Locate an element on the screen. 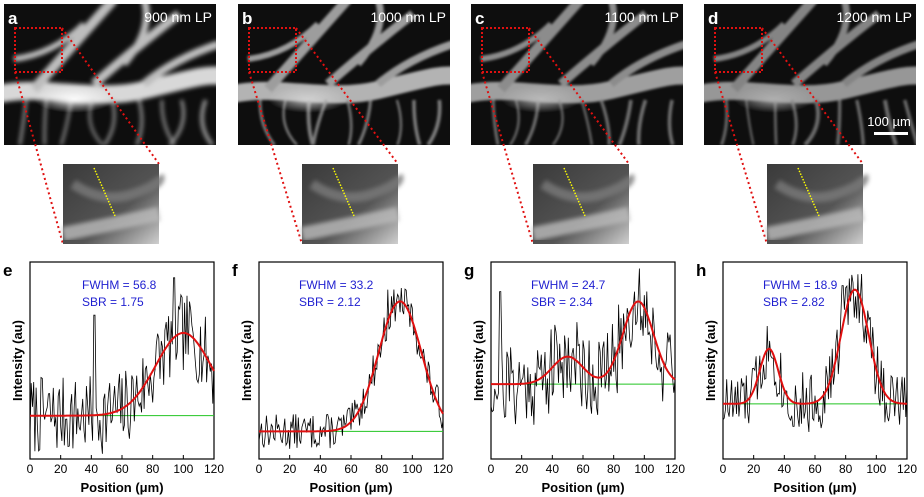  panel-letter: c is located at coordinates (479, 18).